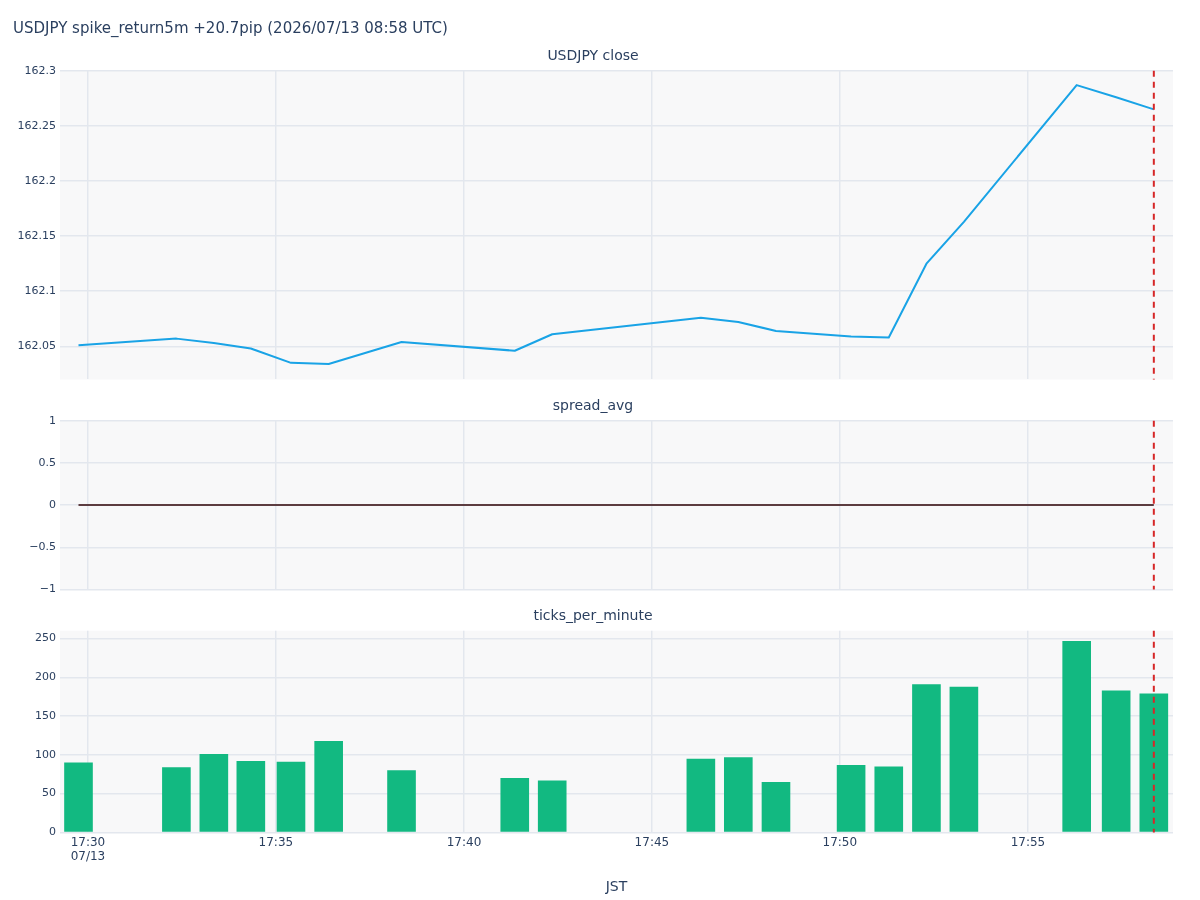 The width and height of the screenshot is (1200, 900). What do you see at coordinates (230, 28) in the screenshot?
I see `chart-title: USDJPY spike_return5m +20.7pip (2026/07/13 08:58 UTC)` at bounding box center [230, 28].